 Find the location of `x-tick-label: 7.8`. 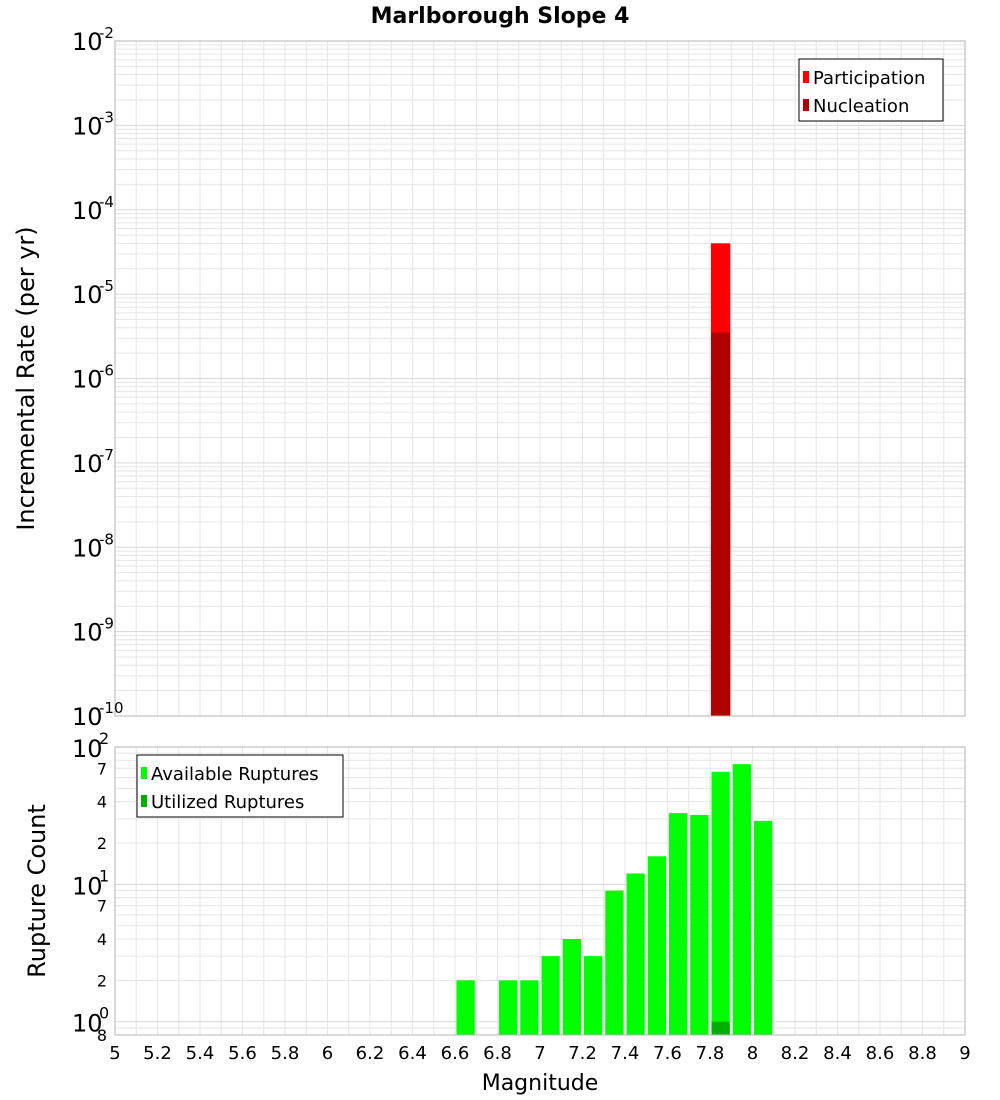

x-tick-label: 7.8 is located at coordinates (710, 1053).